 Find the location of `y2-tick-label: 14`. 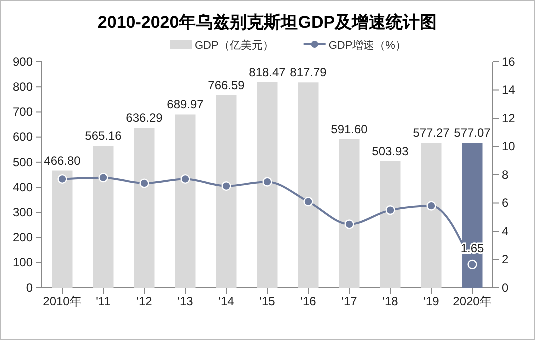

y2-tick-label: 14 is located at coordinates (509, 90).